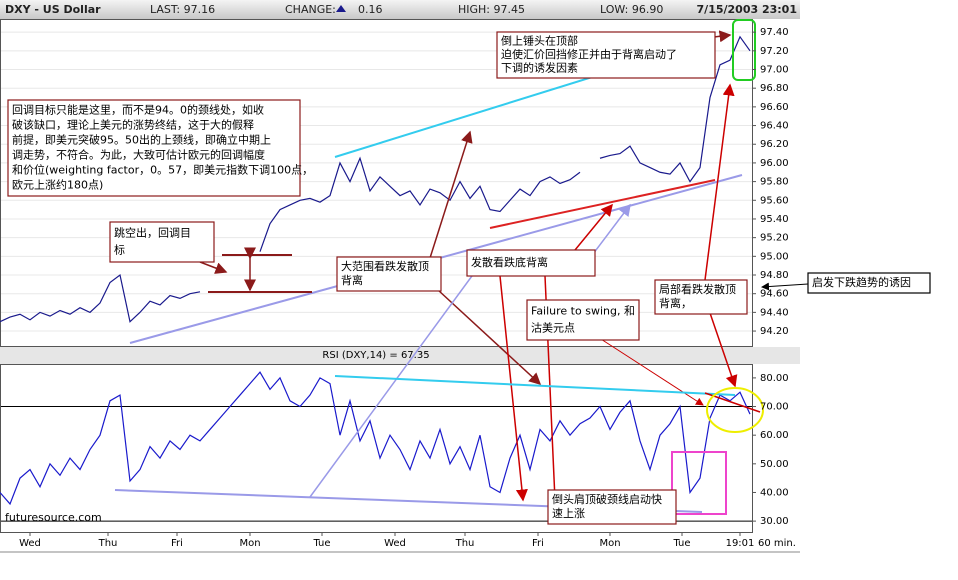 The width and height of the screenshot is (958, 580). What do you see at coordinates (539, 41) in the screenshot?
I see `annotation-text: 倒上锤头在顶部` at bounding box center [539, 41].